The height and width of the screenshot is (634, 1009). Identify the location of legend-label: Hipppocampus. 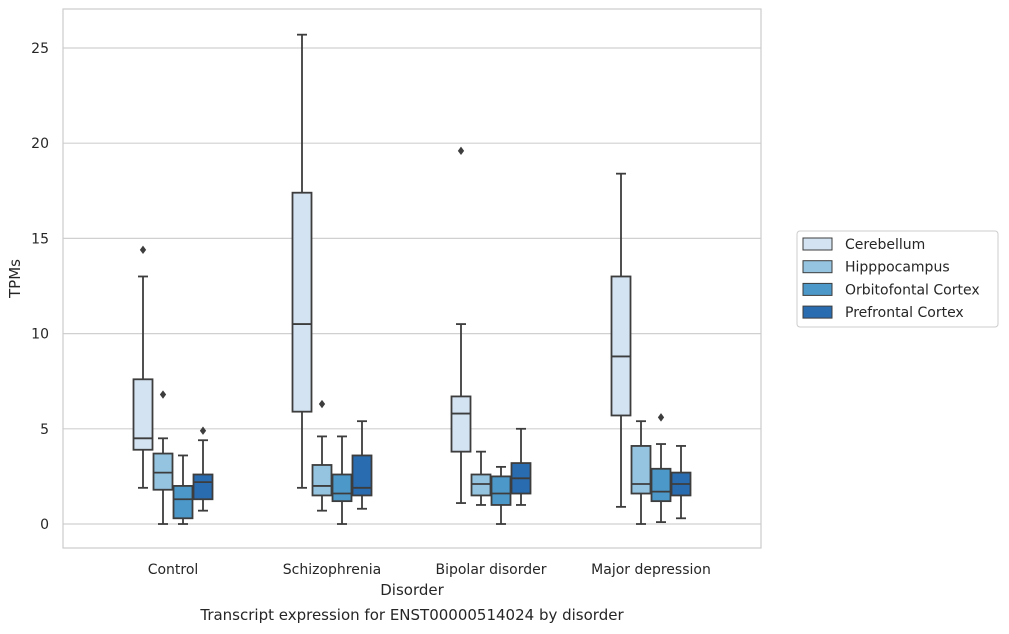
(897, 268).